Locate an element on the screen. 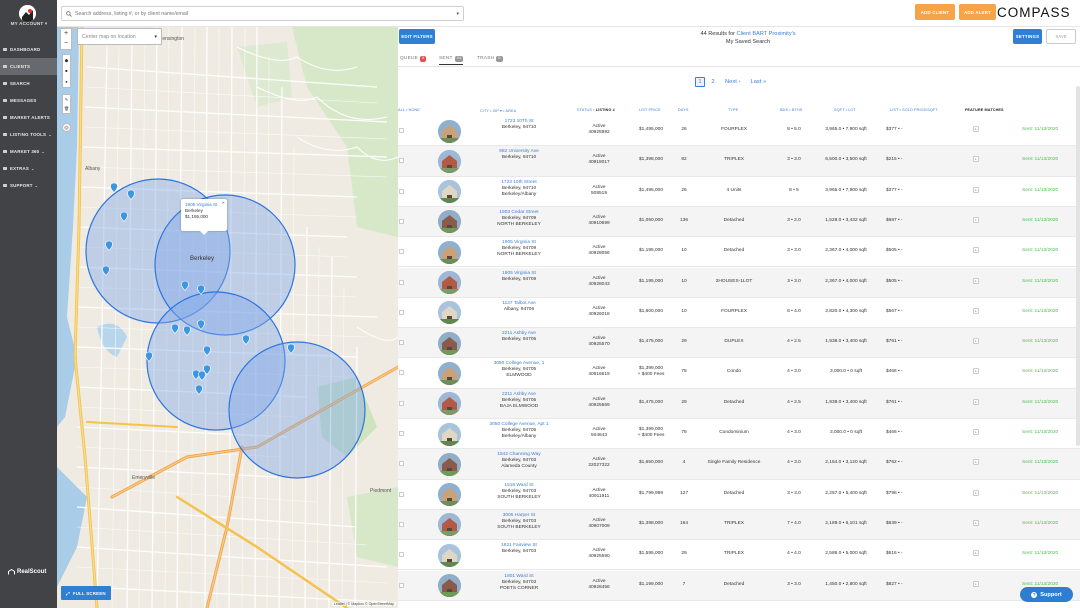 This screenshot has width=1080, height=608. my-account-menu: MY ACCOUNT ▾ is located at coordinates (29, 23).